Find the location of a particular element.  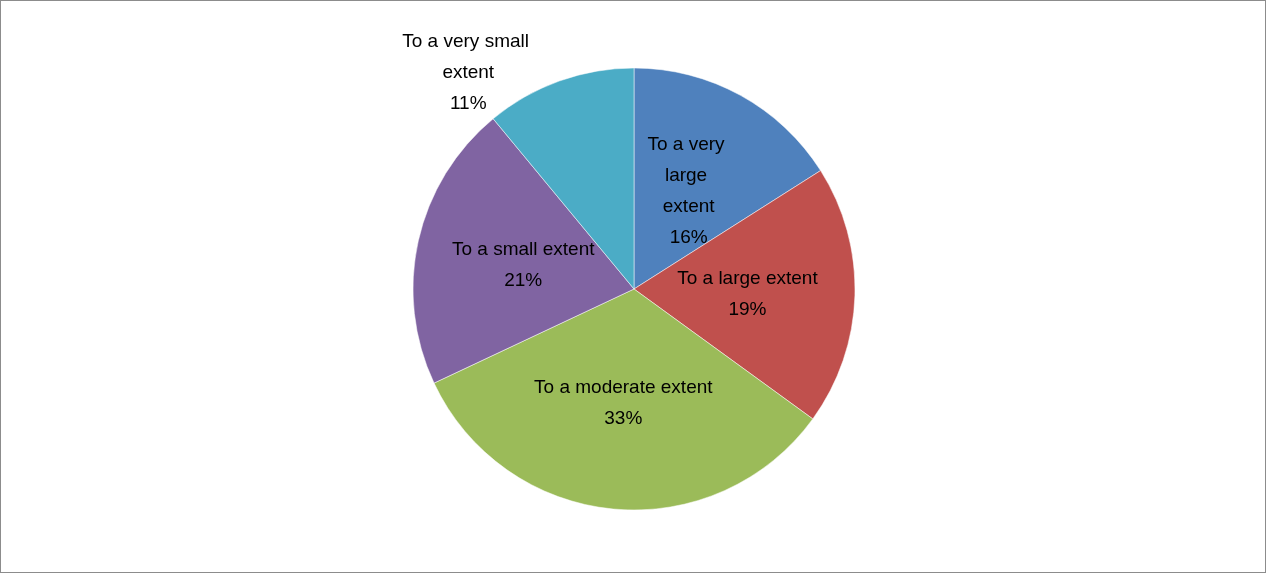

slice-label: To a very large extent is located at coordinates (688, 174).